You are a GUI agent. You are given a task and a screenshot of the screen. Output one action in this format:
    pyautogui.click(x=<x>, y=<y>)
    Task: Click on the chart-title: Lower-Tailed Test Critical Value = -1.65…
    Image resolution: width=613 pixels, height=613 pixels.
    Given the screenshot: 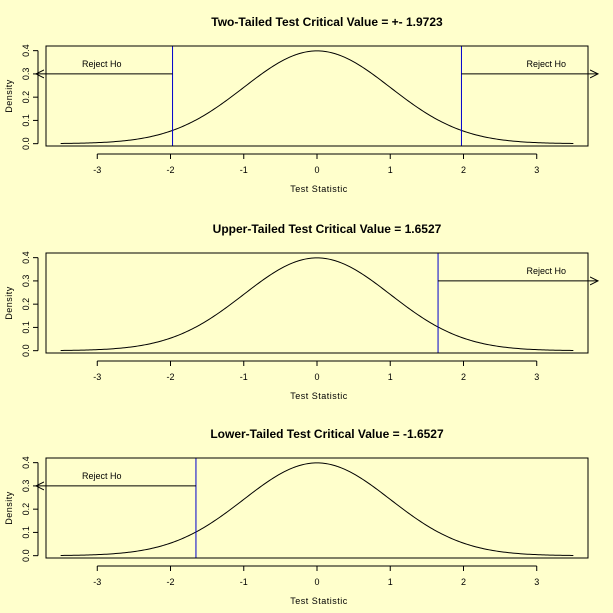 What is the action you would take?
    pyautogui.click(x=327, y=434)
    